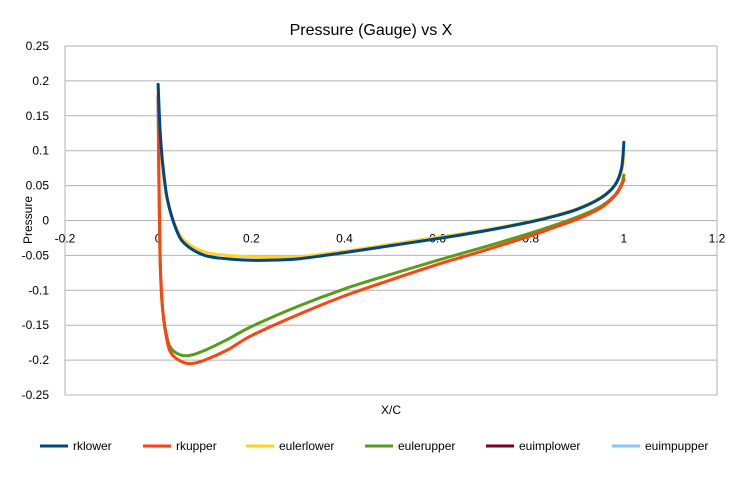  I want to click on y-tick-label: 0.05, so click(38, 186).